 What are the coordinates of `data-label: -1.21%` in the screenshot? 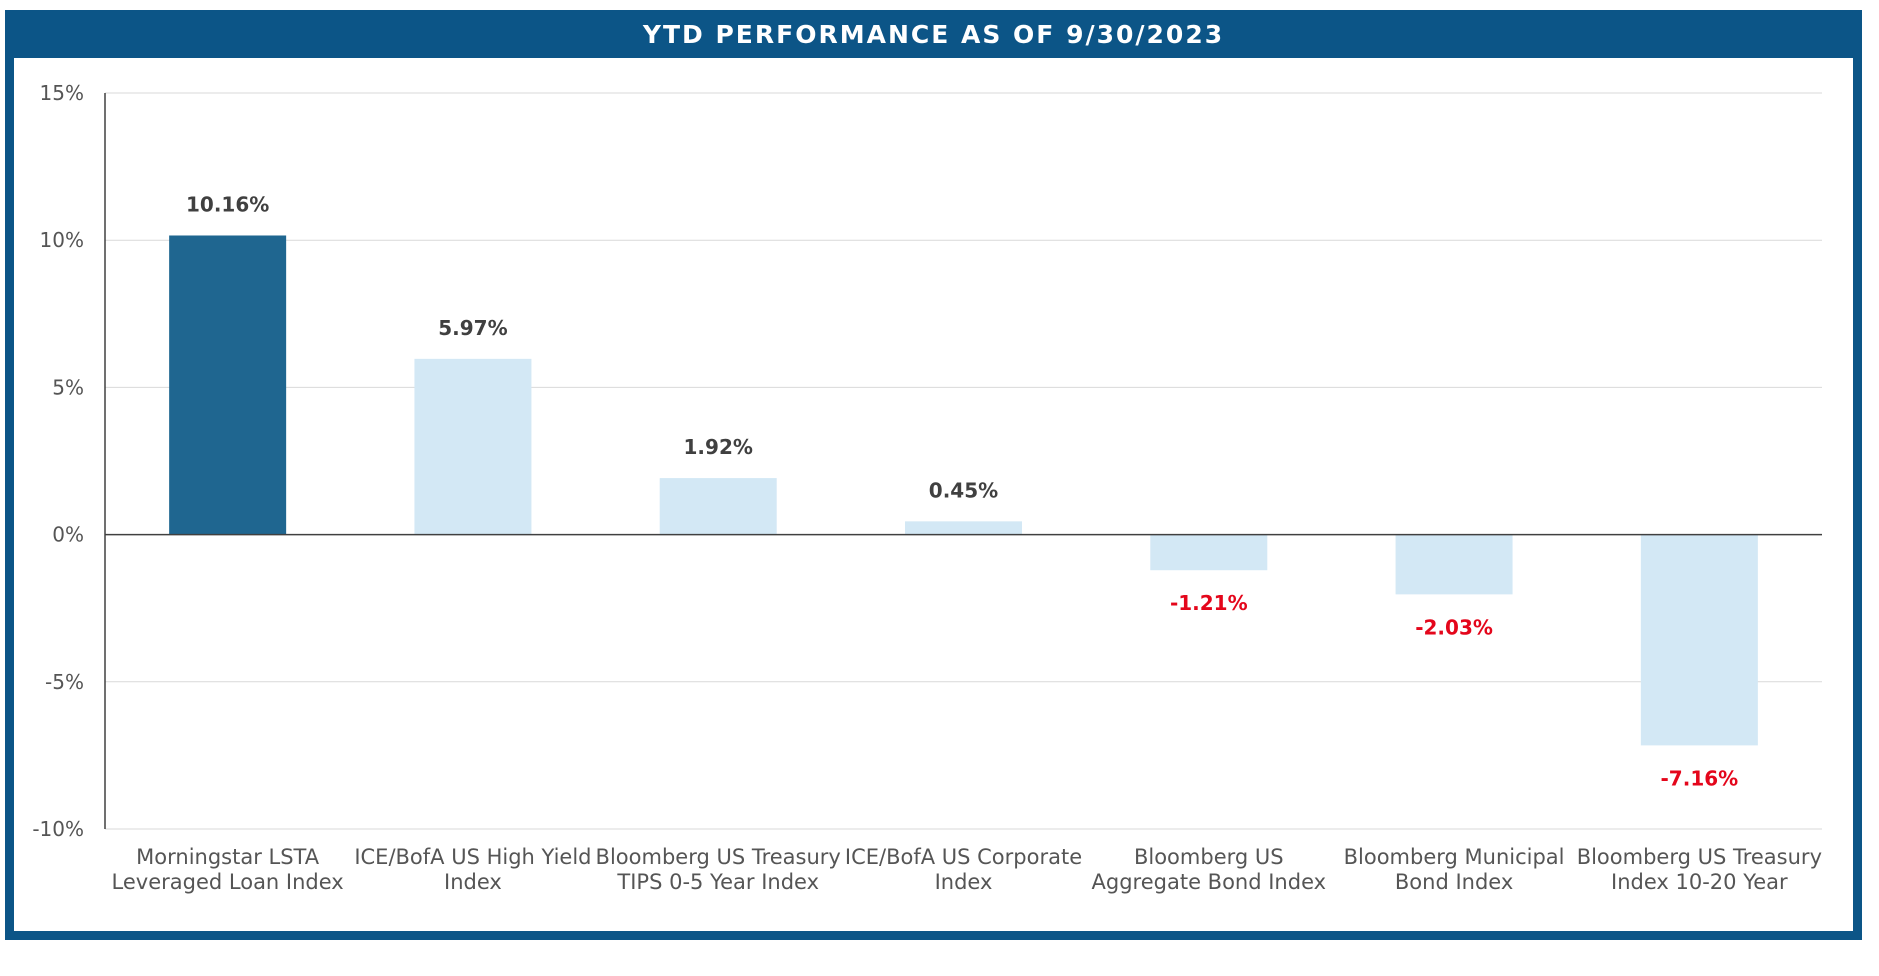 It's located at (1209, 603).